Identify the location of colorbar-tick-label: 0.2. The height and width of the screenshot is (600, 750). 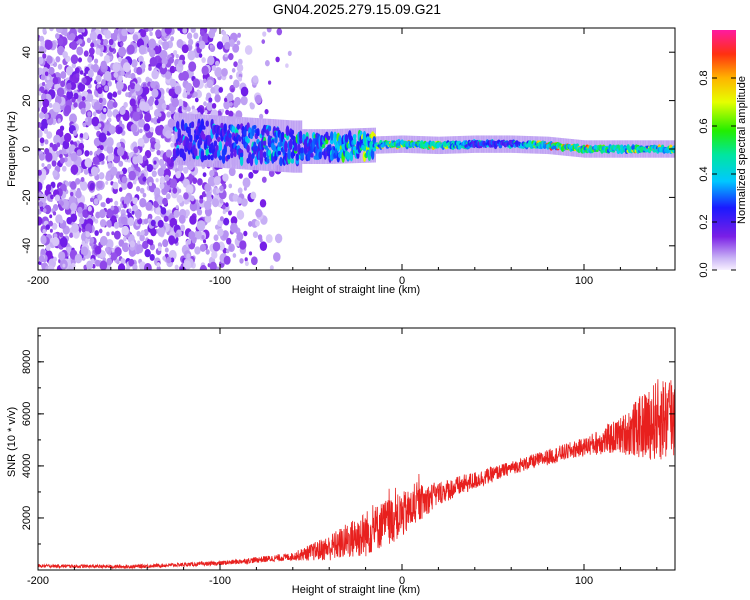
(704, 221).